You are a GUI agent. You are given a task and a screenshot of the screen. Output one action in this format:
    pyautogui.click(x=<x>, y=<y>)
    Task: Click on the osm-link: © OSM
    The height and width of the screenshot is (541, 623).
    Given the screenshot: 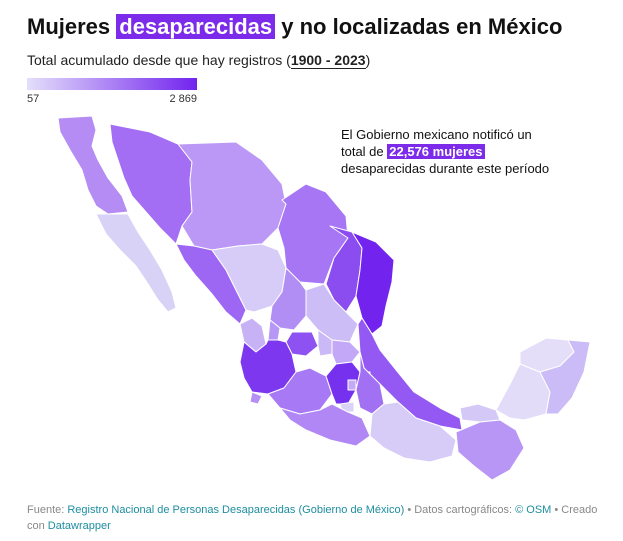 What is the action you would take?
    pyautogui.click(x=533, y=510)
    